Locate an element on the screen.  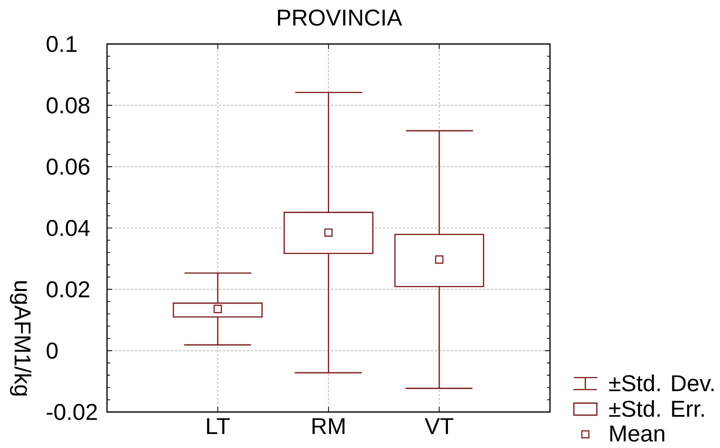
legend-label: ±Std. Dev. is located at coordinates (661, 383).